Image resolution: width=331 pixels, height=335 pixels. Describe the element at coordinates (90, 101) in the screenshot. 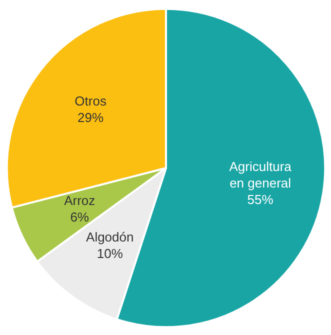

I see `slice-label: Otros` at that location.